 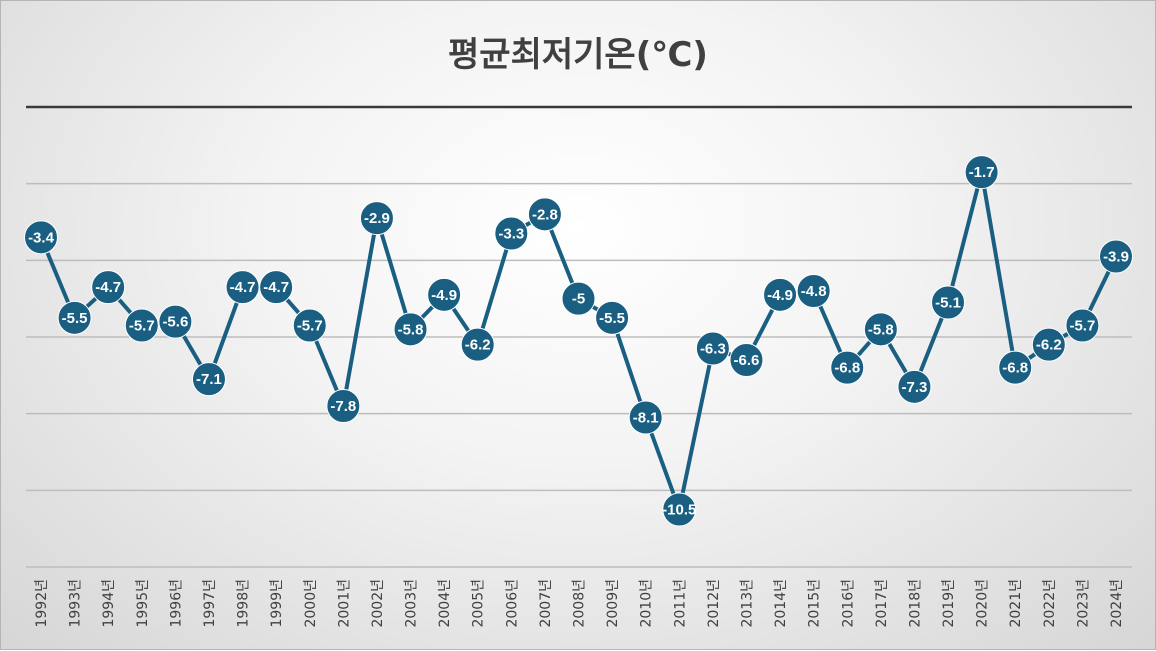 What do you see at coordinates (580, 603) in the screenshot?
I see `x-tick-label: 2008년` at bounding box center [580, 603].